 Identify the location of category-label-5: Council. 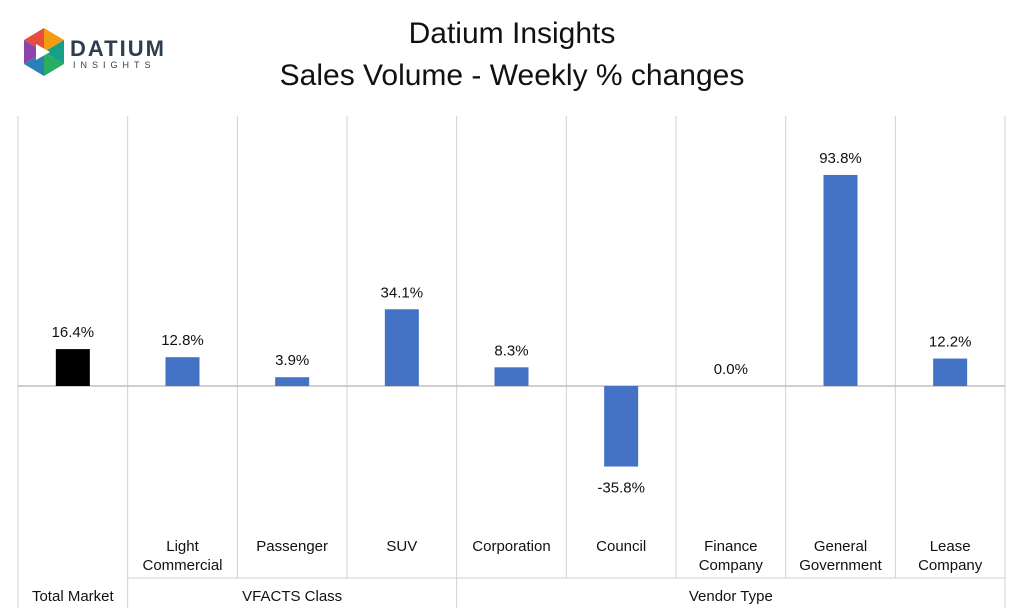
(621, 546).